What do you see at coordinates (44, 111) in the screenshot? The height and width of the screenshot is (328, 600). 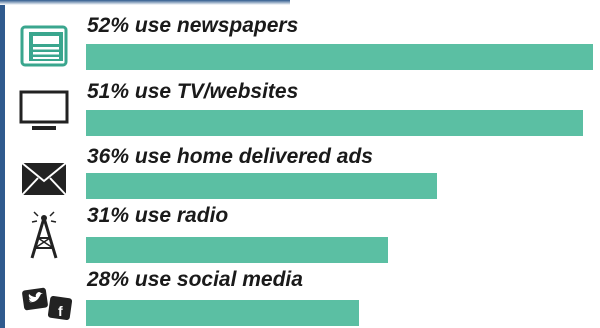 I see `tv-icon` at bounding box center [44, 111].